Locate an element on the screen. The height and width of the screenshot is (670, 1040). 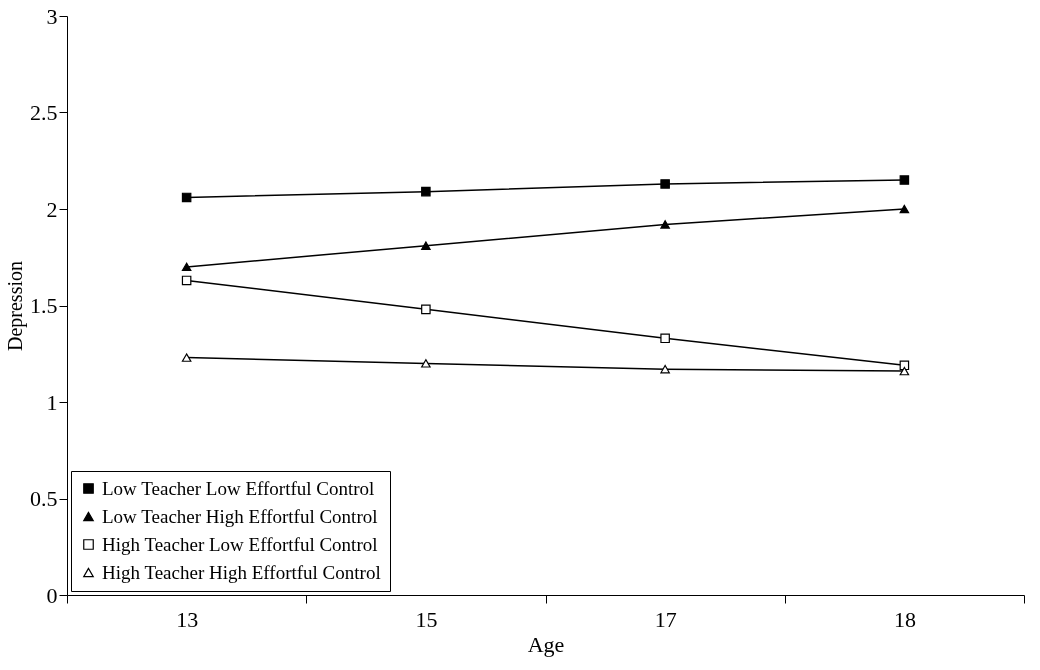
y-tick-label: 0.5 is located at coordinates (44, 498).